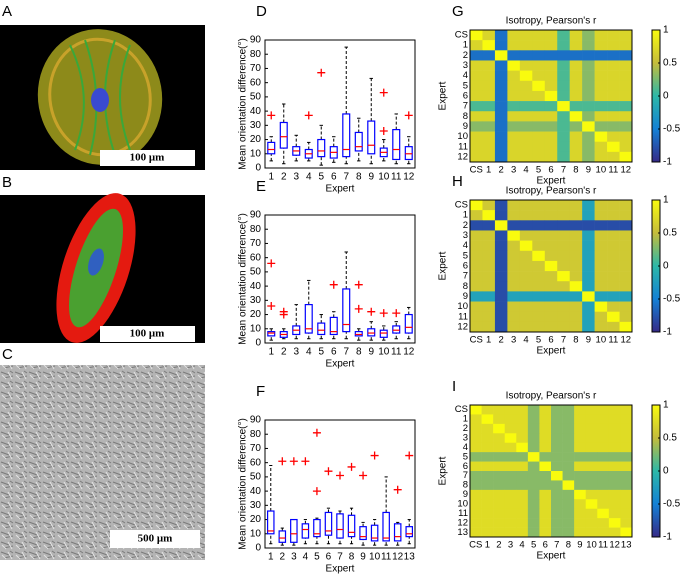 This screenshot has width=685, height=574. Describe the element at coordinates (340, 189) in the screenshot. I see `x-axis-label: Expert` at that location.